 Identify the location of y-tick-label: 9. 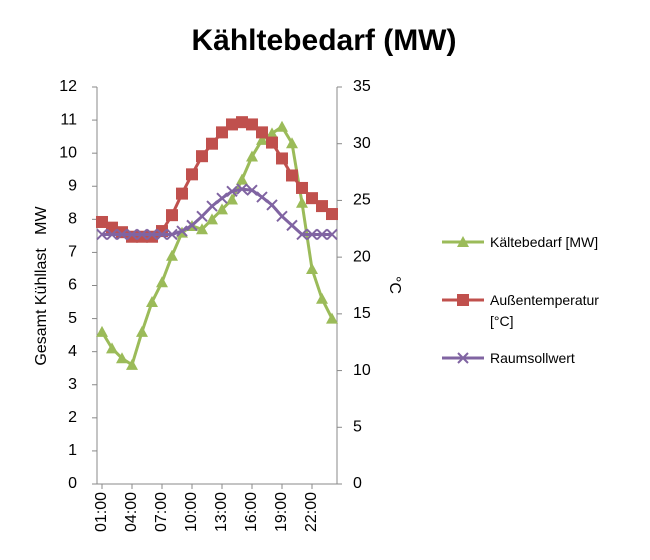
(72, 185).